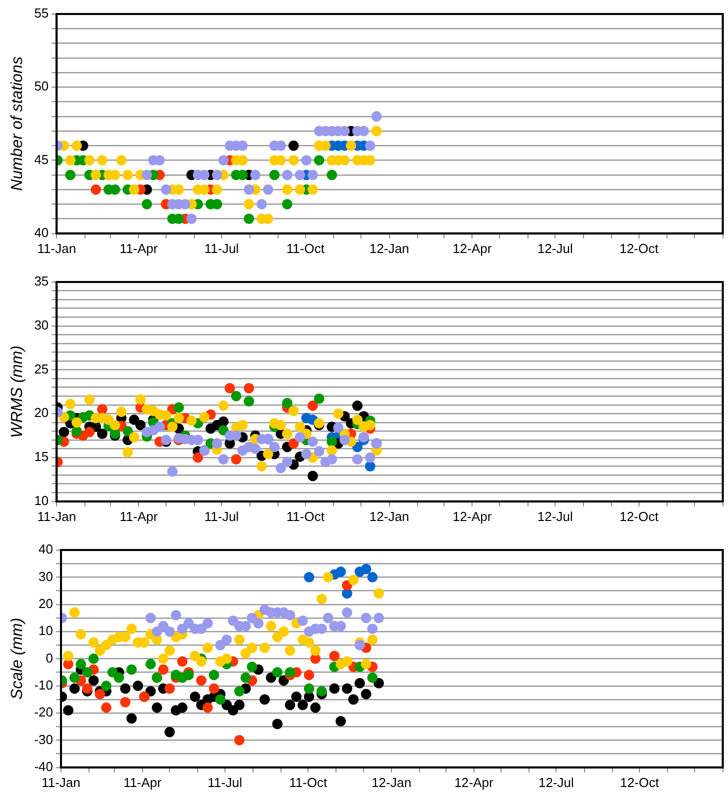 The image size is (728, 796). I want to click on y-tick-label: -20, so click(43, 712).